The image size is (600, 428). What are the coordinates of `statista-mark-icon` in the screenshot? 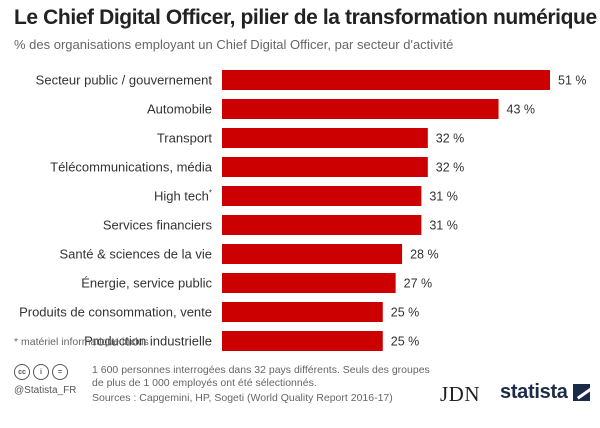 It's located at (581, 392).